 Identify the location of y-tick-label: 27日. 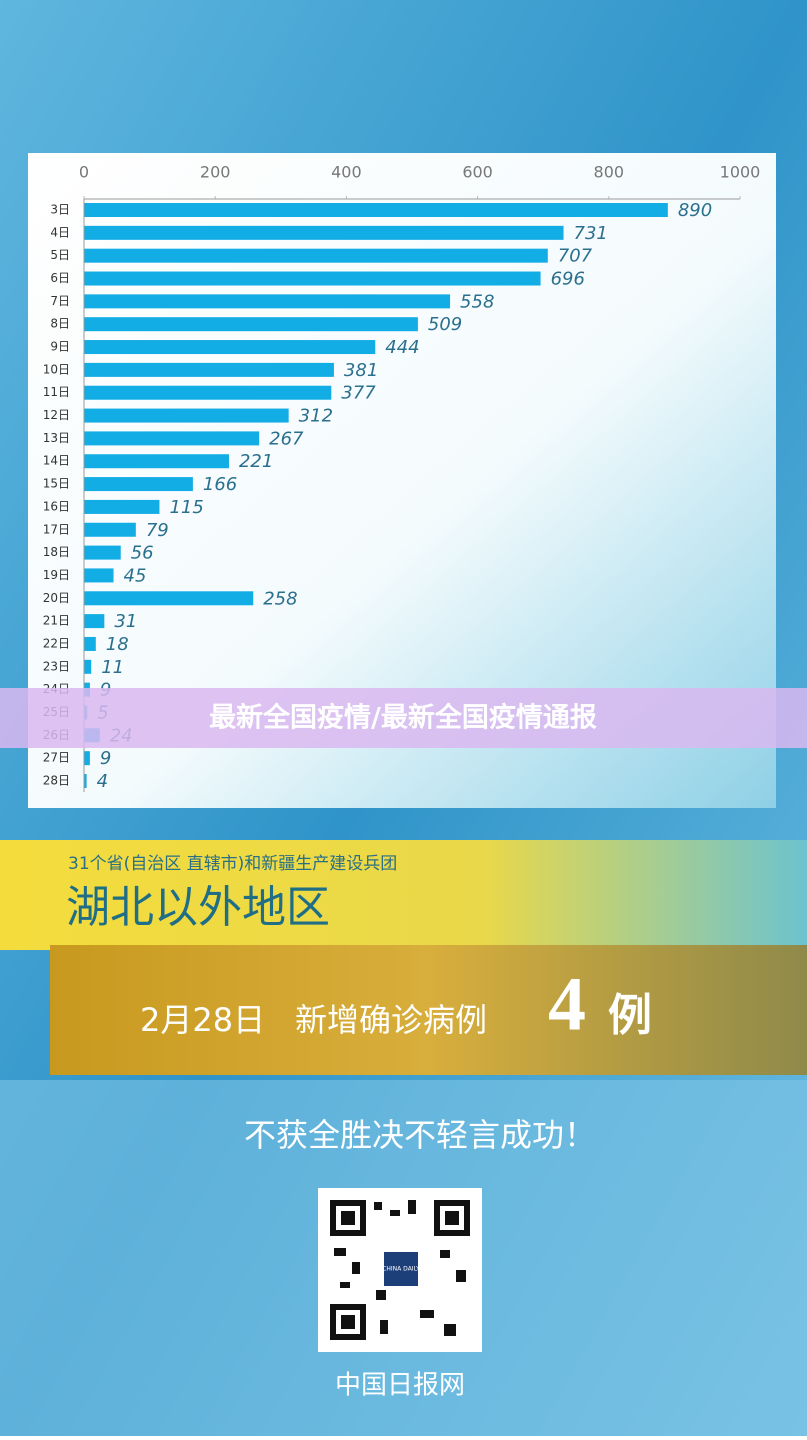
(56, 758).